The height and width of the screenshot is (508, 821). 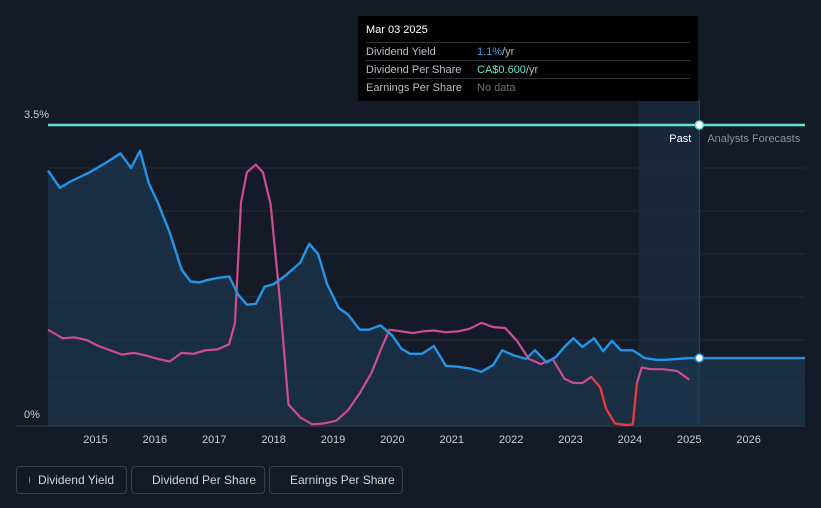 What do you see at coordinates (32, 415) in the screenshot?
I see `y-tick-label-bottom: 0%` at bounding box center [32, 415].